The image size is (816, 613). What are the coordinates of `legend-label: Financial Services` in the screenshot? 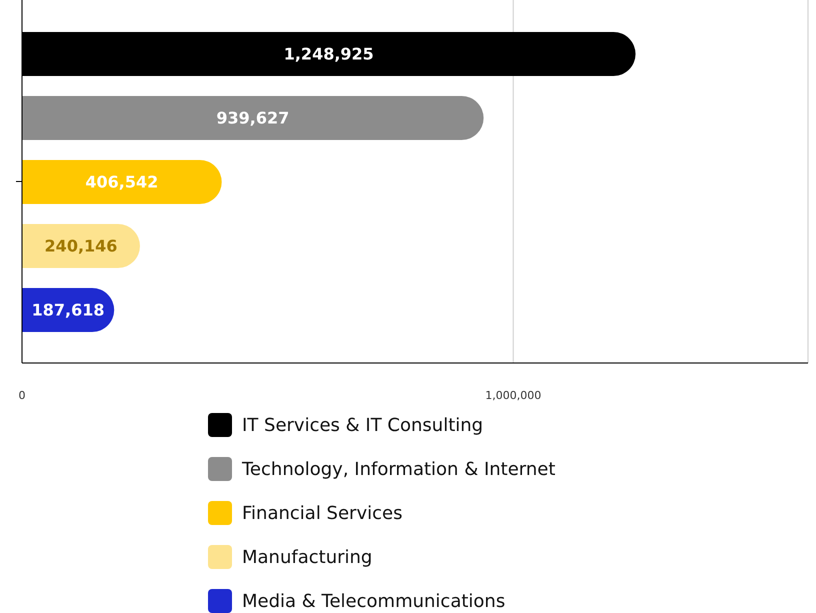 It's located at (322, 513).